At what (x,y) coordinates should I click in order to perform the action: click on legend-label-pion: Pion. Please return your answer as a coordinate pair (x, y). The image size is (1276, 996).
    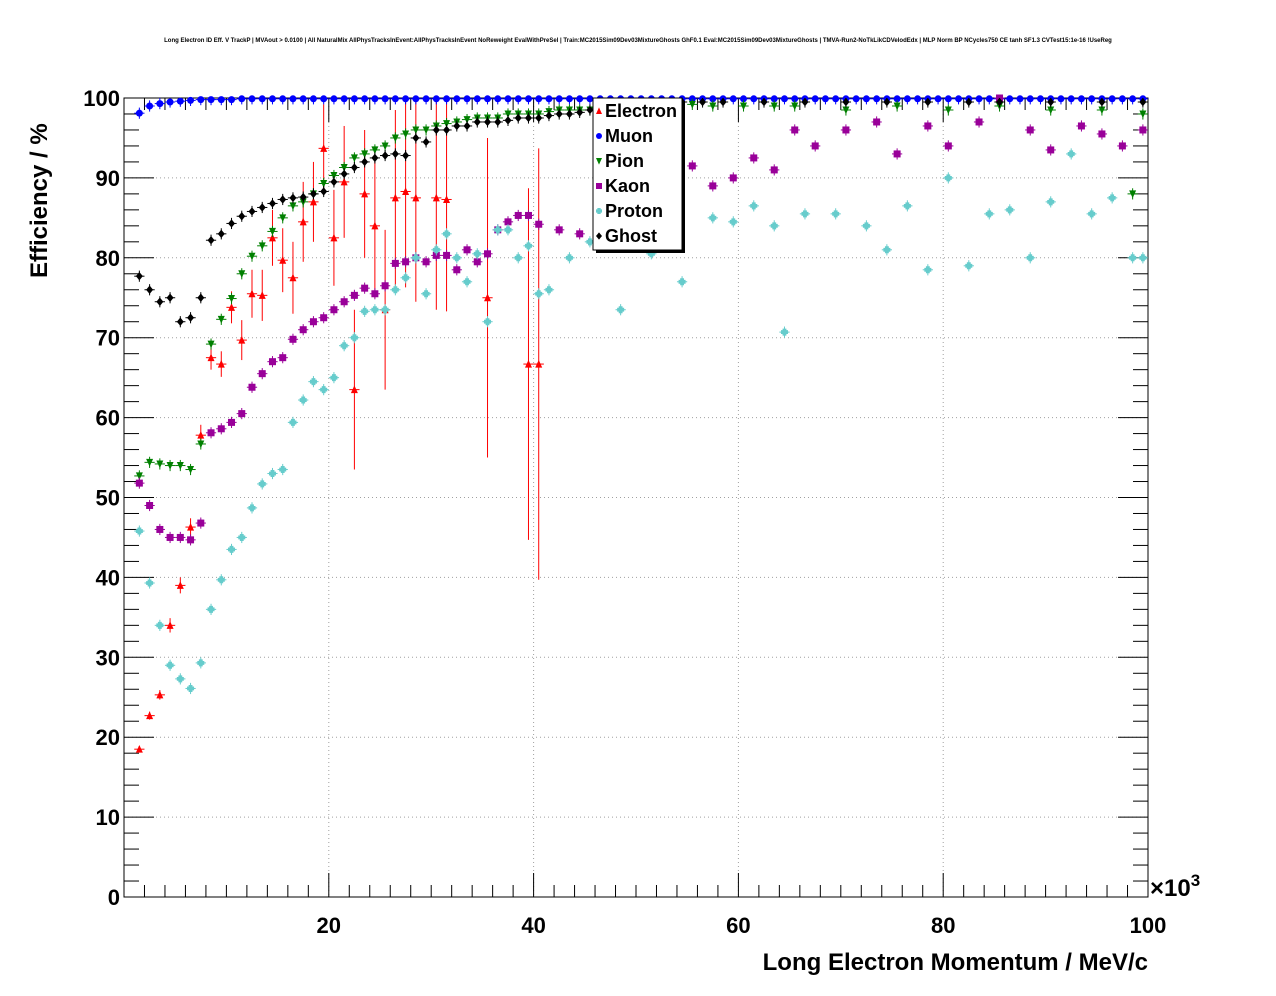
    Looking at the image, I should click on (624, 161).